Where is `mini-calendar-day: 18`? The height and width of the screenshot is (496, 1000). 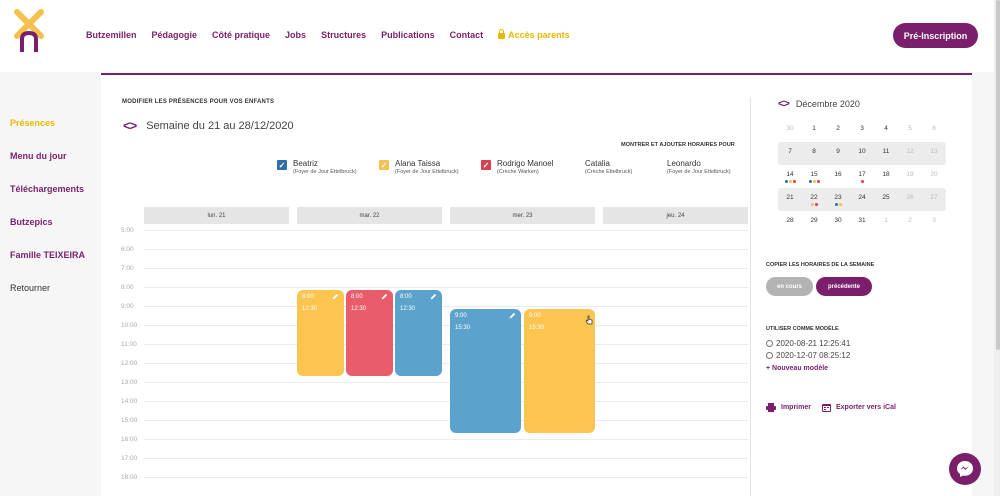
mini-calendar-day: 18 is located at coordinates (886, 176).